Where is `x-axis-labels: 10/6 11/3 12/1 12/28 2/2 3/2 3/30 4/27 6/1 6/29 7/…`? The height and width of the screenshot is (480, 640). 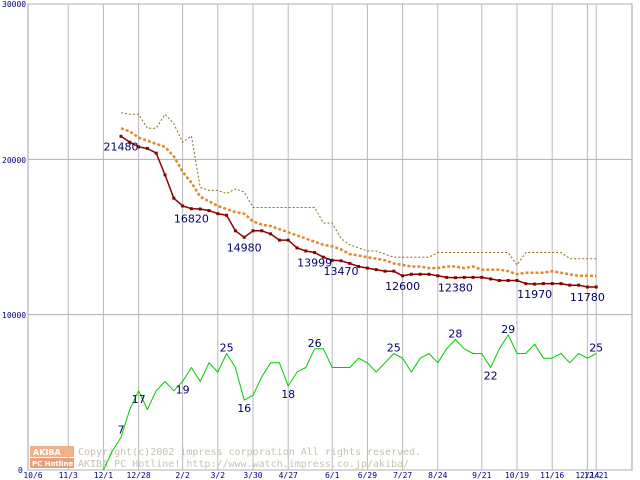 x-axis-labels: 10/6 11/3 12/1 12/28 2/2 3/2 3/30 4/27 6/1 6/29 7/… is located at coordinates (315, 475).